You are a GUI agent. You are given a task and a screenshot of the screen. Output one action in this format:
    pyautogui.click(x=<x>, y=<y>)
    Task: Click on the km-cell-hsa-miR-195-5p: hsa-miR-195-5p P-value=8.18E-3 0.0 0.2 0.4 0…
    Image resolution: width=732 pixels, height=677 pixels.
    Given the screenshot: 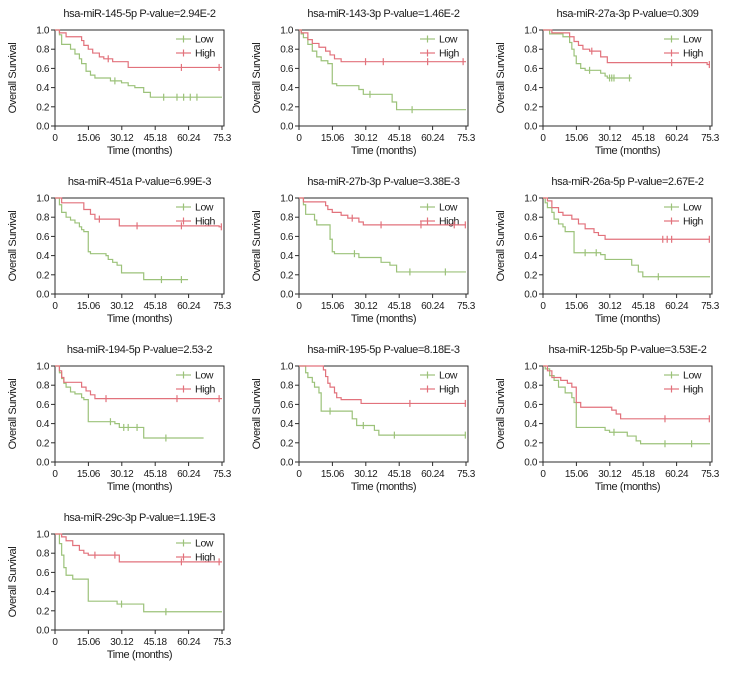 What is the action you would take?
    pyautogui.click(x=366, y=420)
    